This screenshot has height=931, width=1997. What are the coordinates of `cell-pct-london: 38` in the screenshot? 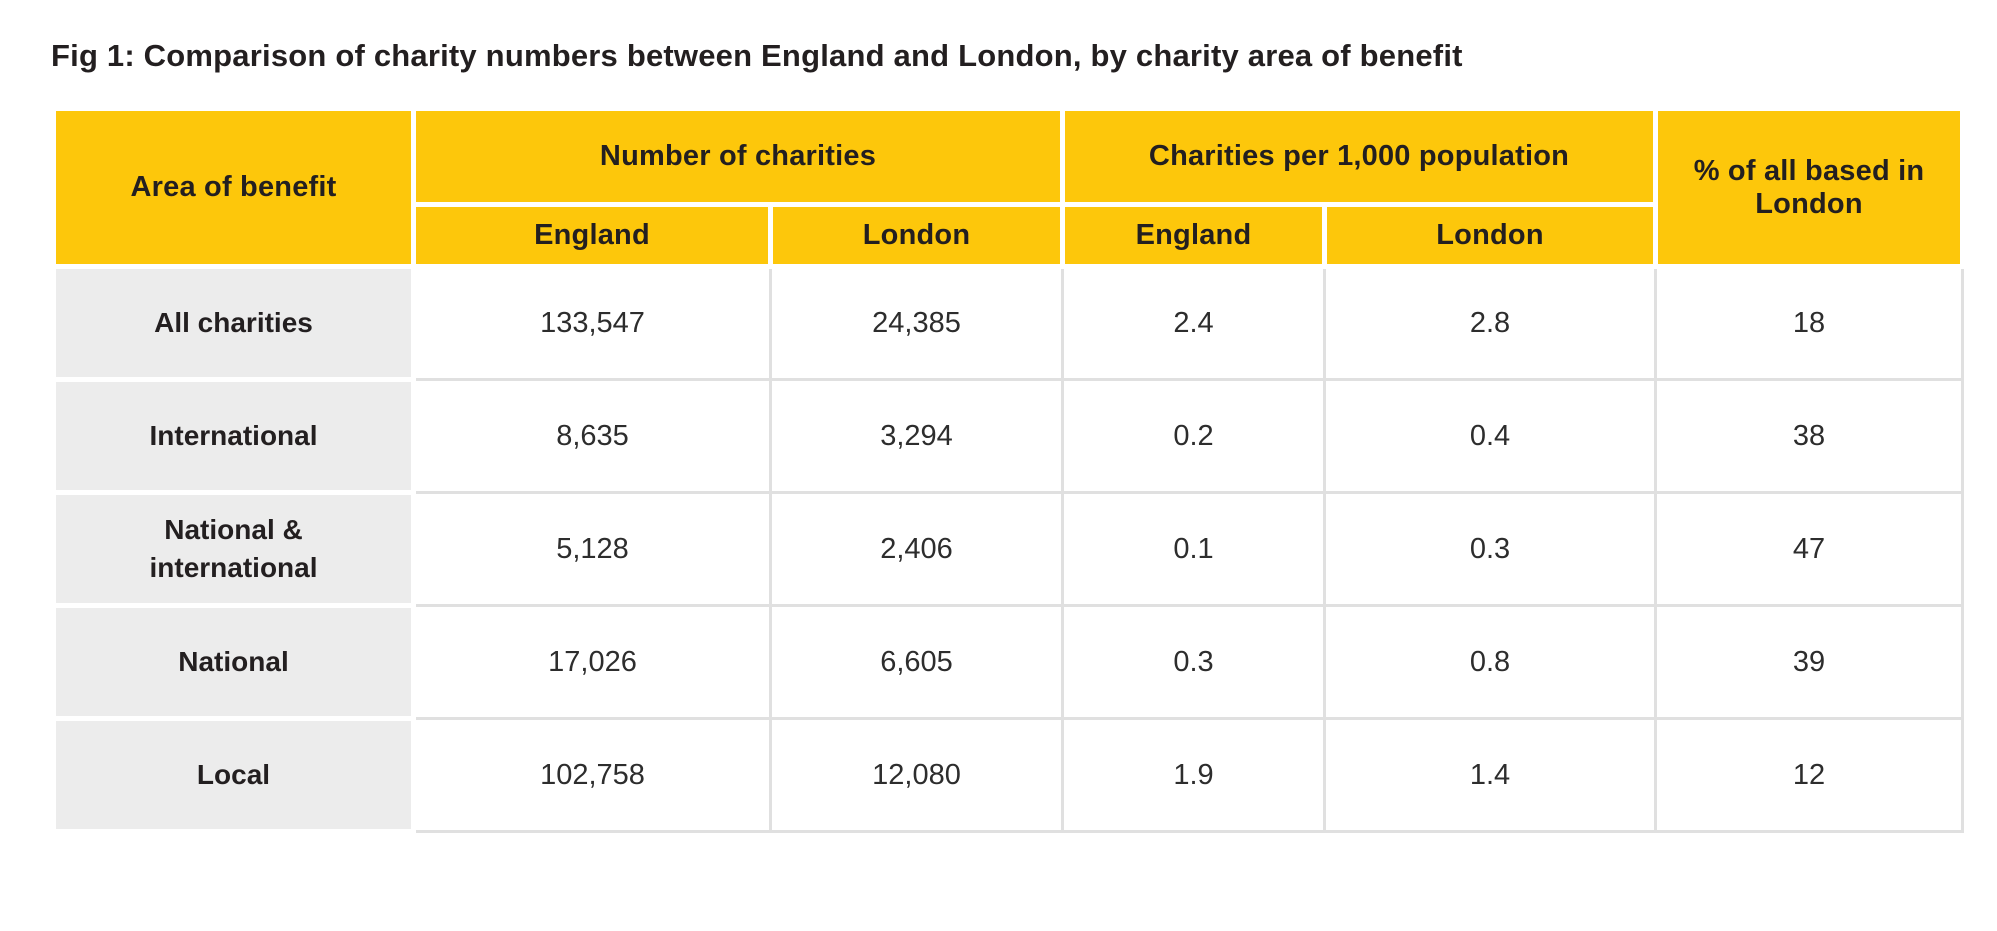 It's located at (1809, 436).